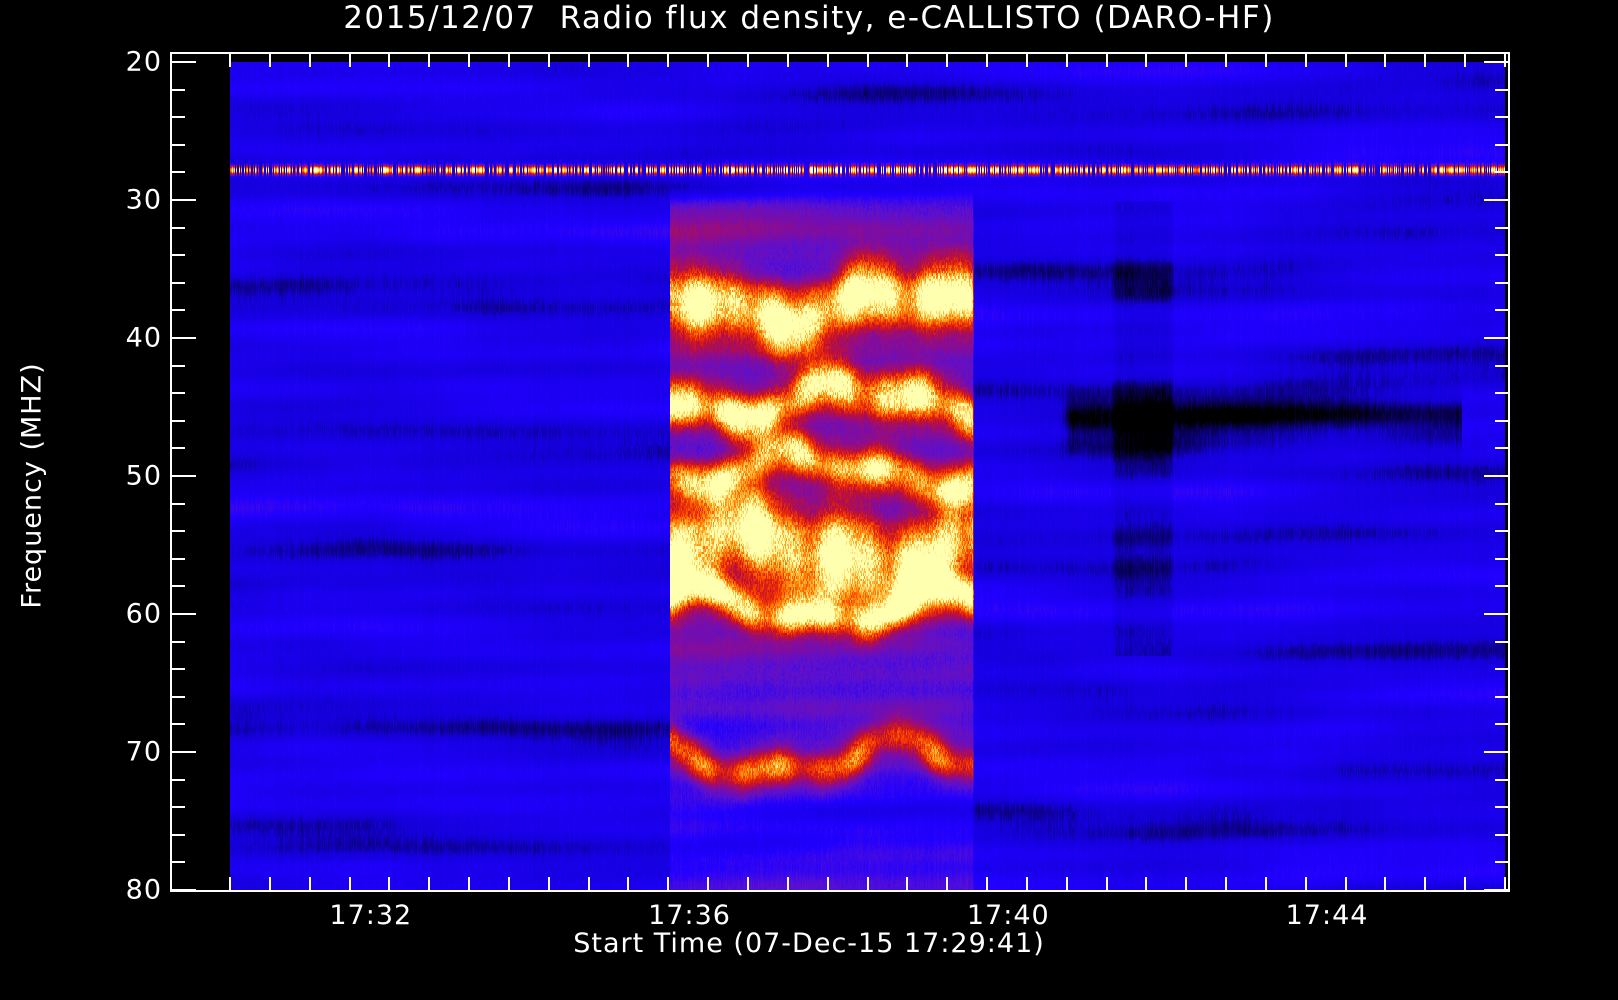  Describe the element at coordinates (171, 472) in the screenshot. I see `axis-left` at that location.